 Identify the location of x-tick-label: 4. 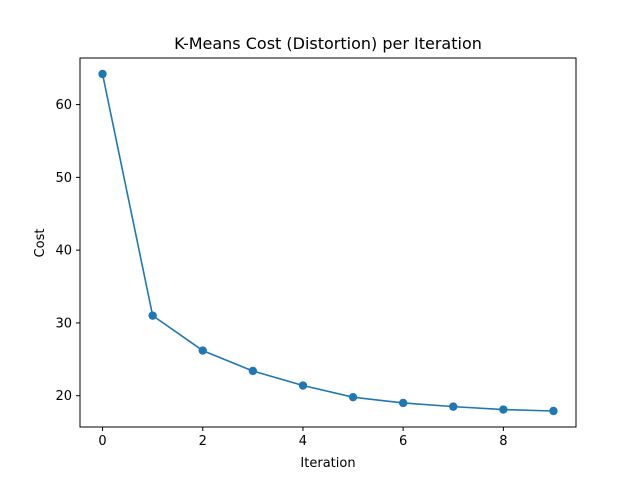
(303, 441).